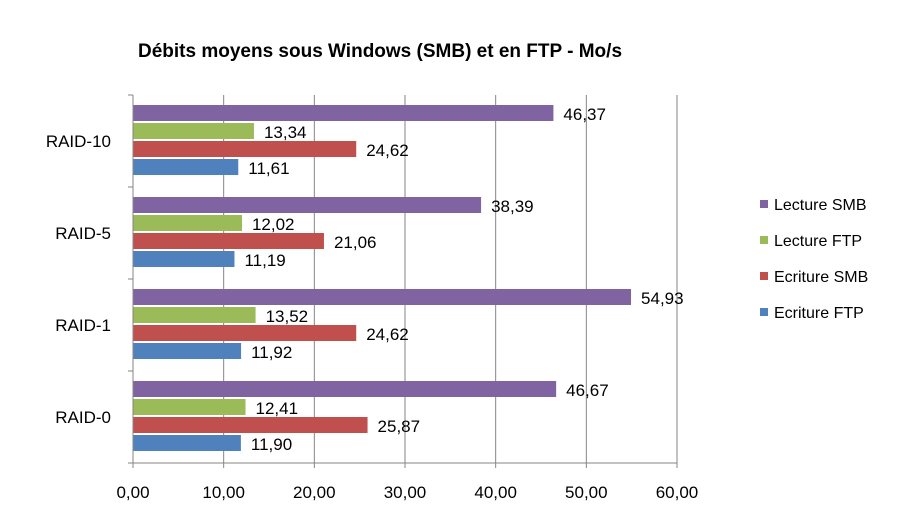 The image size is (900, 520). I want to click on data-label: 38,39, so click(512, 206).